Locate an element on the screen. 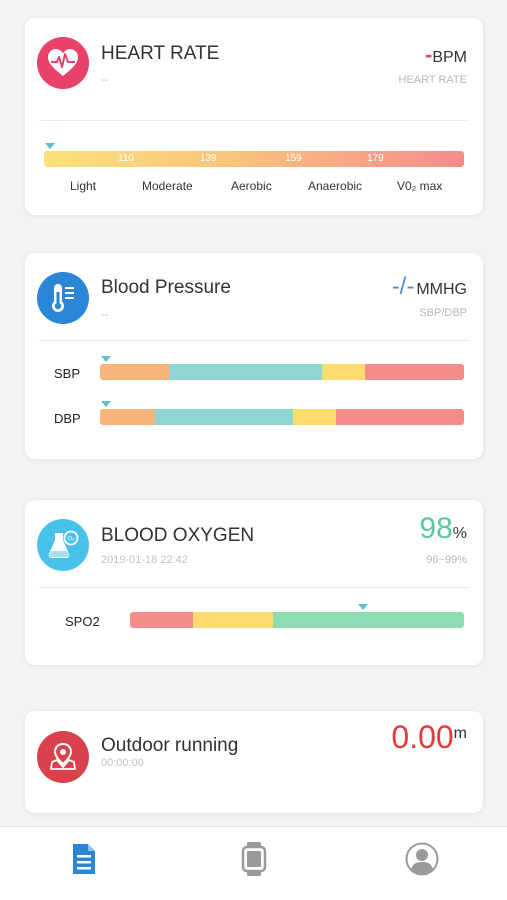 This screenshot has height=900, width=507. blood-oxygen-title: BLOOD OXYGEN is located at coordinates (178, 535).